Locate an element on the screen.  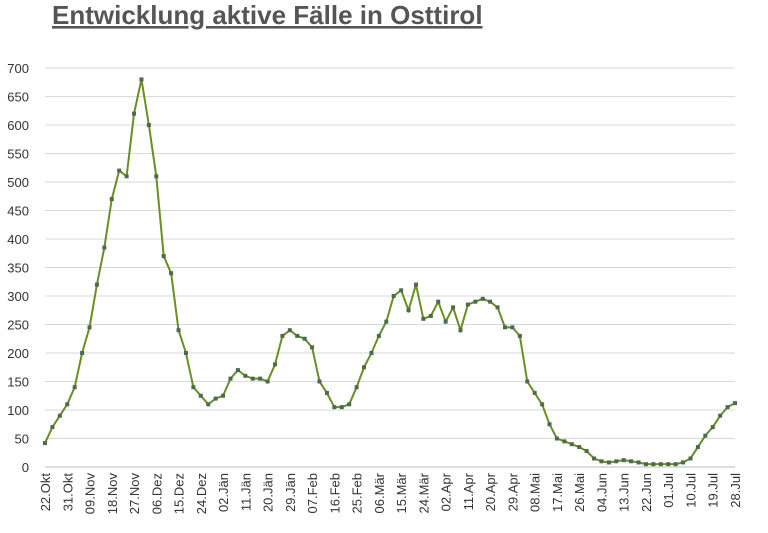
x-tick-label: 15.Dez is located at coordinates (179, 493).